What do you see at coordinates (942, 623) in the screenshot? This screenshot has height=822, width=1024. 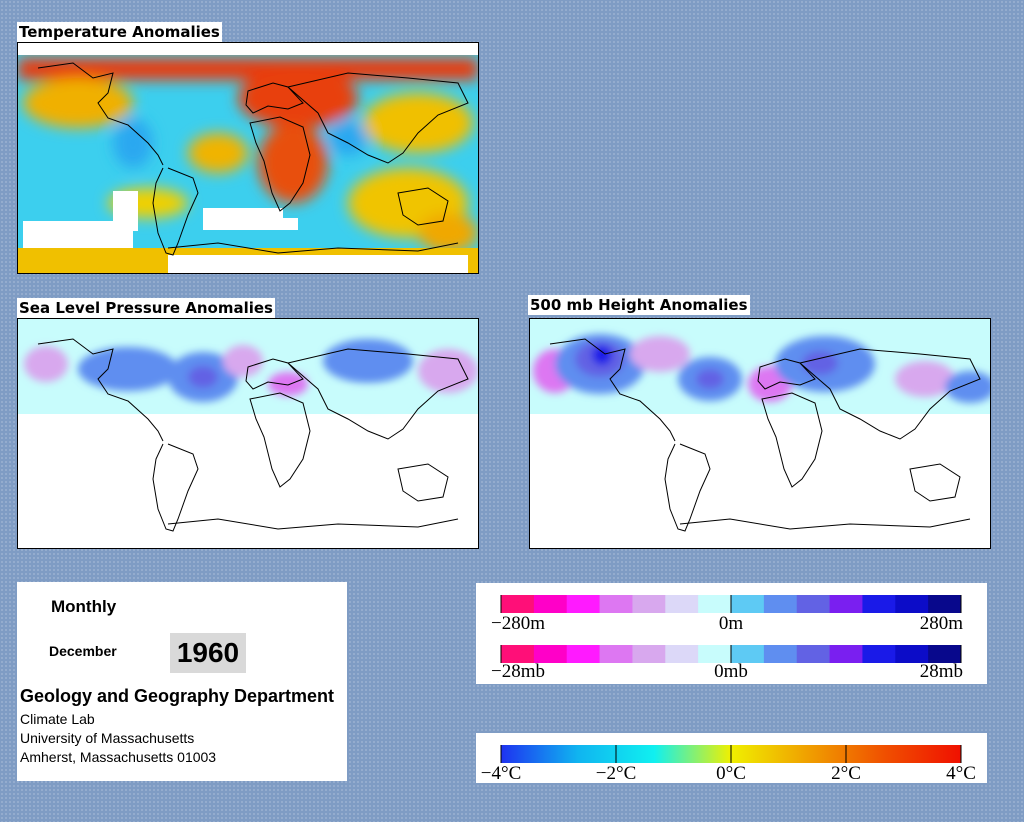 I see `height-label-max: 280m` at bounding box center [942, 623].